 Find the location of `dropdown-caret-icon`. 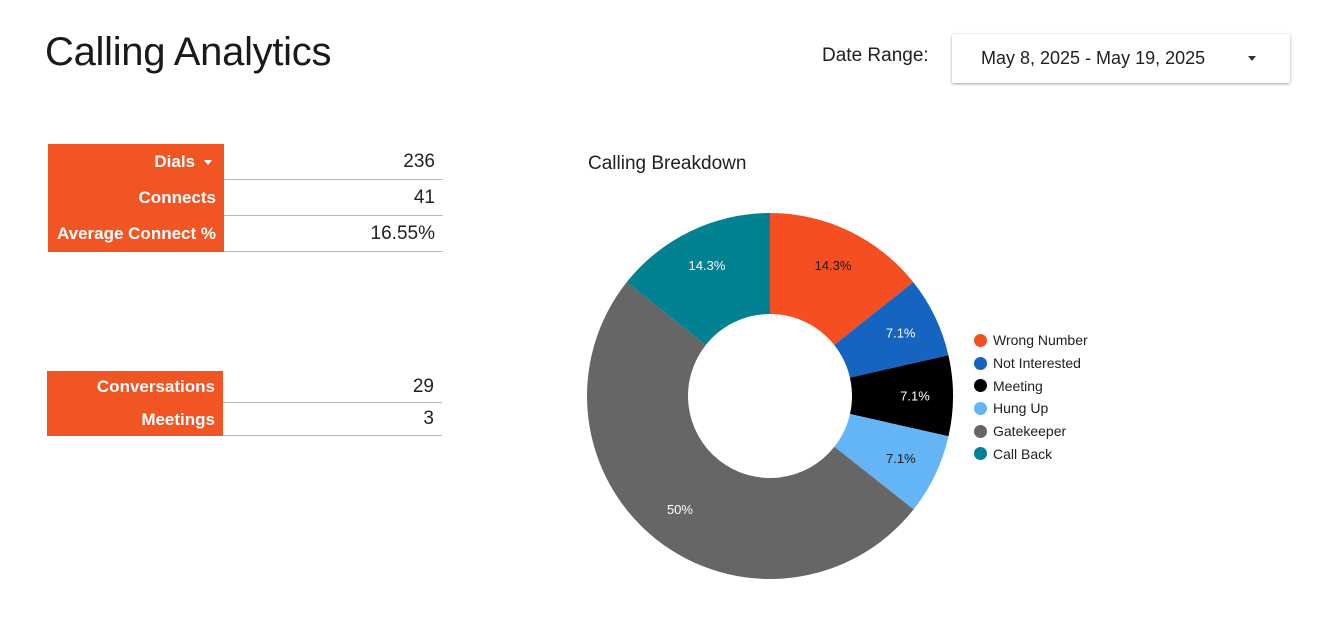

dropdown-caret-icon is located at coordinates (1252, 58).